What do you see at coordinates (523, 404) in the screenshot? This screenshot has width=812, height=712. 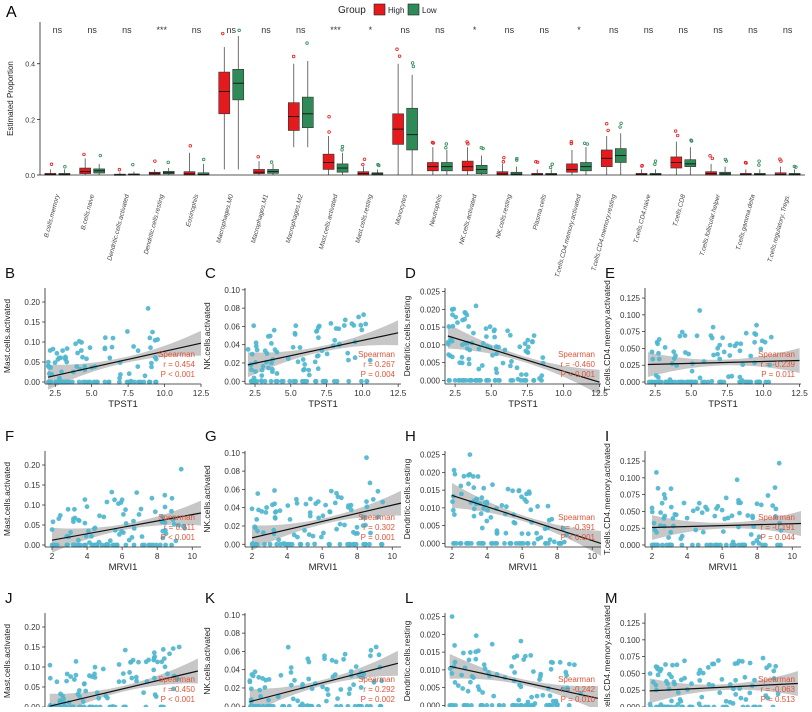 I see `x-axis-label: TPST1` at bounding box center [523, 404].